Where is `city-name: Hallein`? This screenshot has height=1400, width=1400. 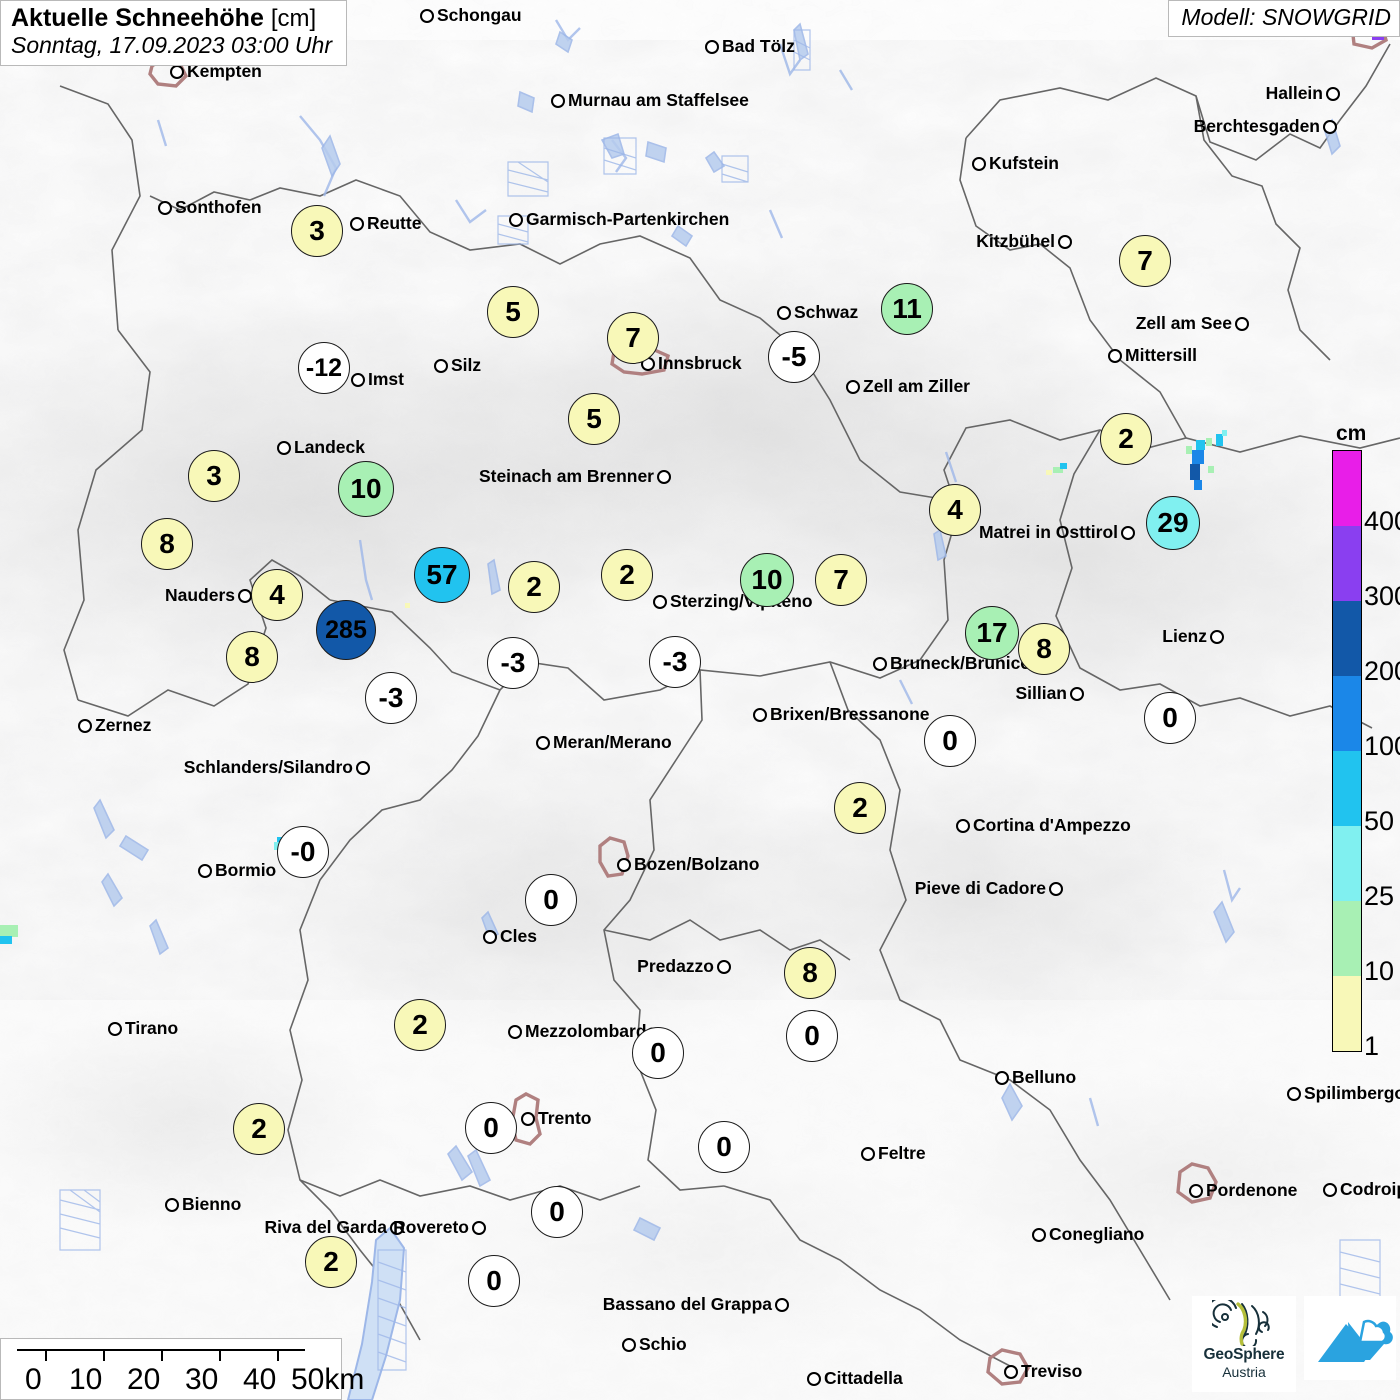
city-name: Hallein is located at coordinates (1294, 93).